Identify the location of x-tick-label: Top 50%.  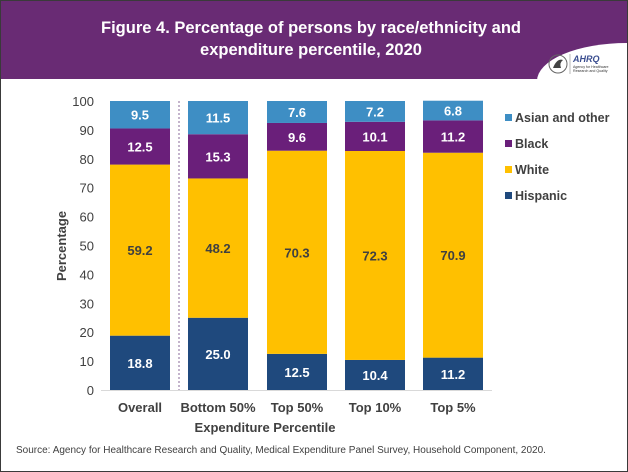
(297, 407).